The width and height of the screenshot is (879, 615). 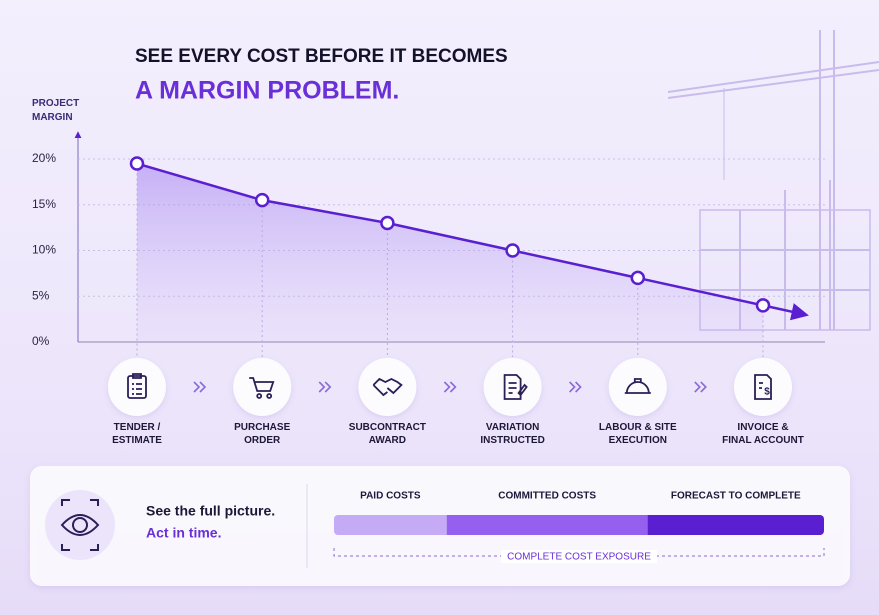 I want to click on y-tick-label: 10%, so click(x=44, y=250).